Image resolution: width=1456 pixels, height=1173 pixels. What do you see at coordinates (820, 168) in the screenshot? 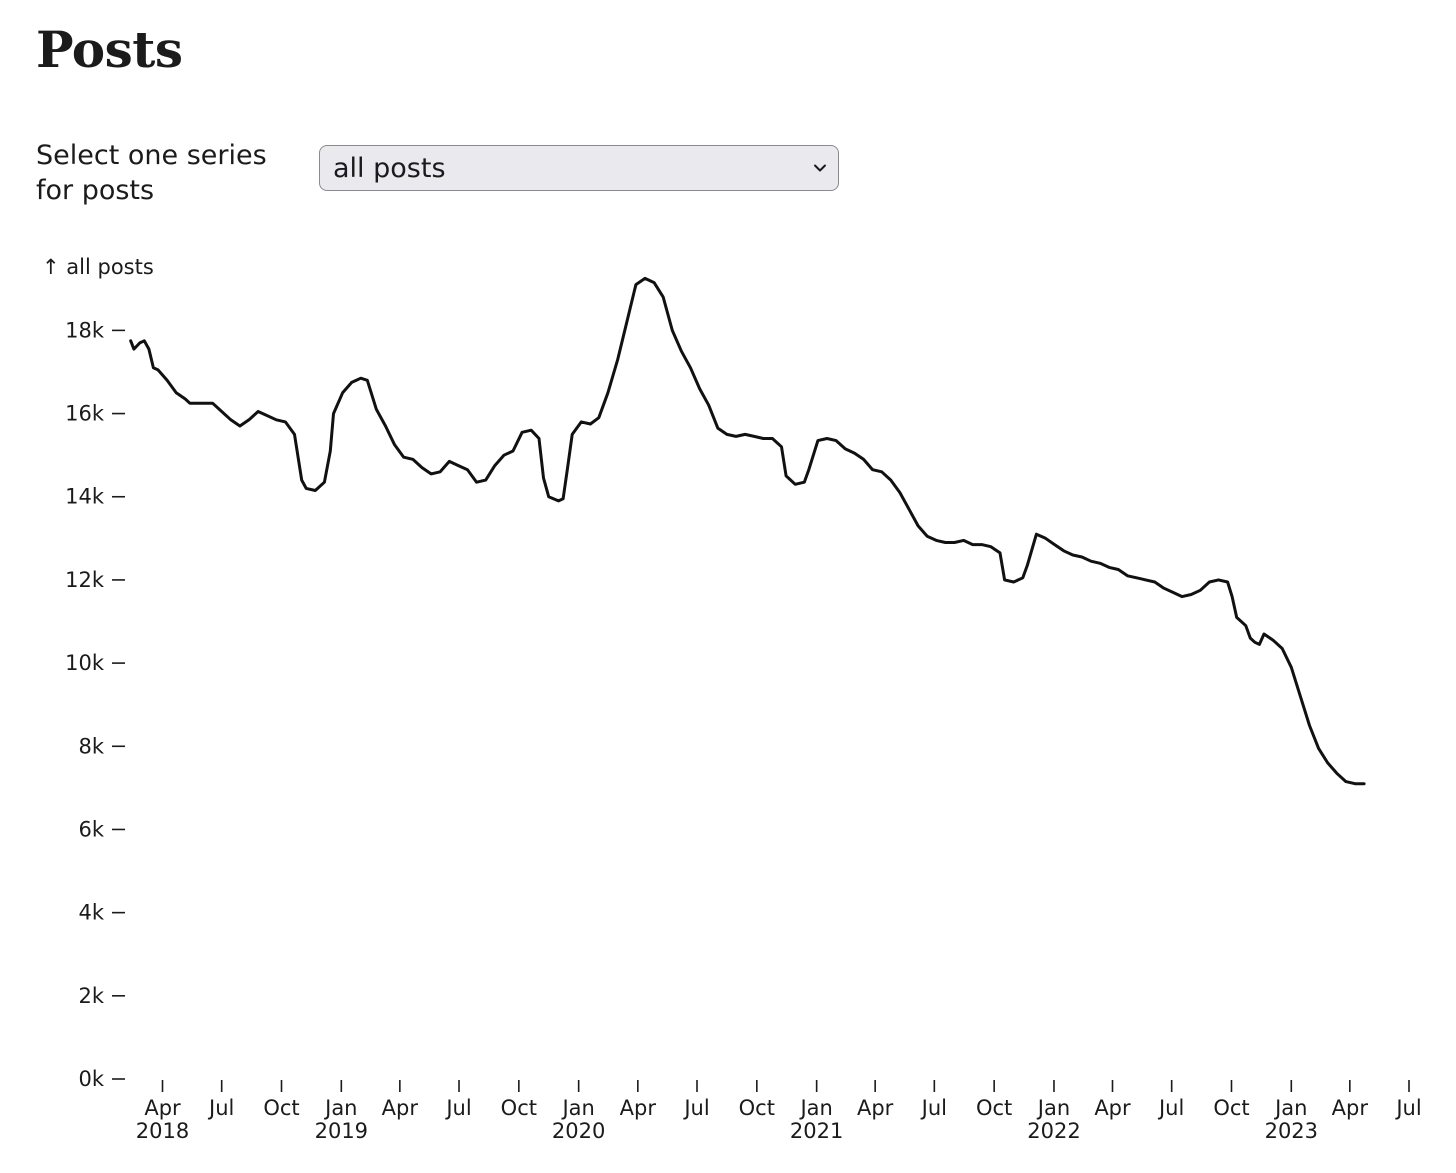
I see `chevron-down-icon` at bounding box center [820, 168].